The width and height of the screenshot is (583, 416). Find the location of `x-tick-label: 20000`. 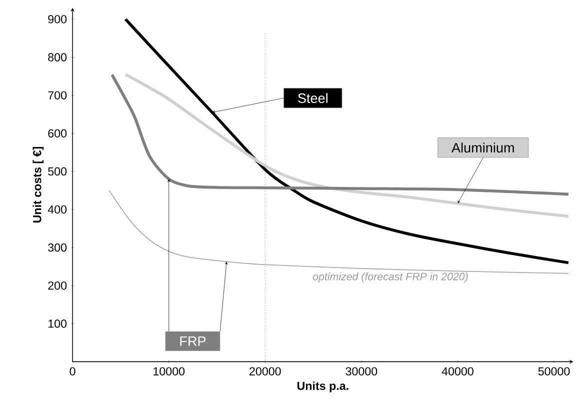

x-tick-label: 20000 is located at coordinates (265, 371).